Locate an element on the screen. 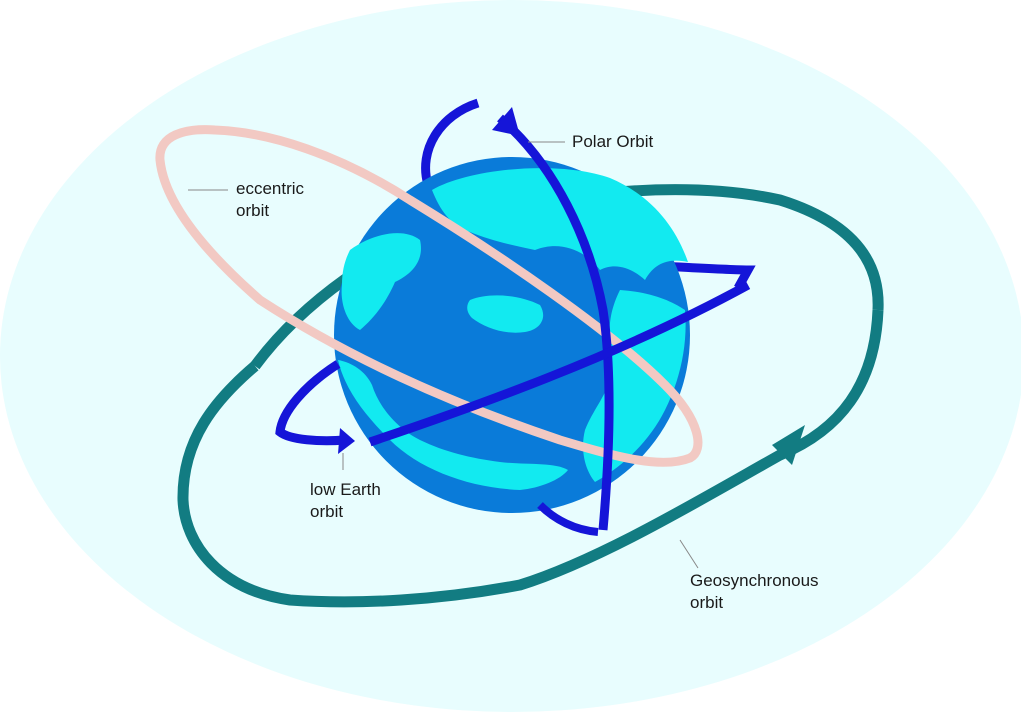 The width and height of the screenshot is (1021, 713). polar-orbit-bottom-loop is located at coordinates (568, 519).